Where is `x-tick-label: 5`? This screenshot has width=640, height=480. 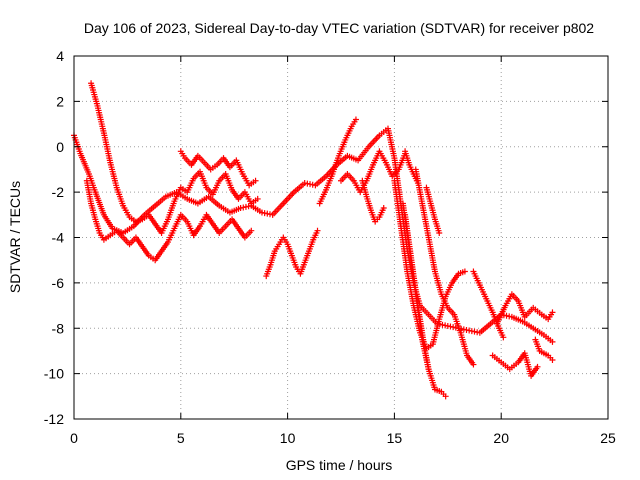
x-tick-label: 5 is located at coordinates (181, 438).